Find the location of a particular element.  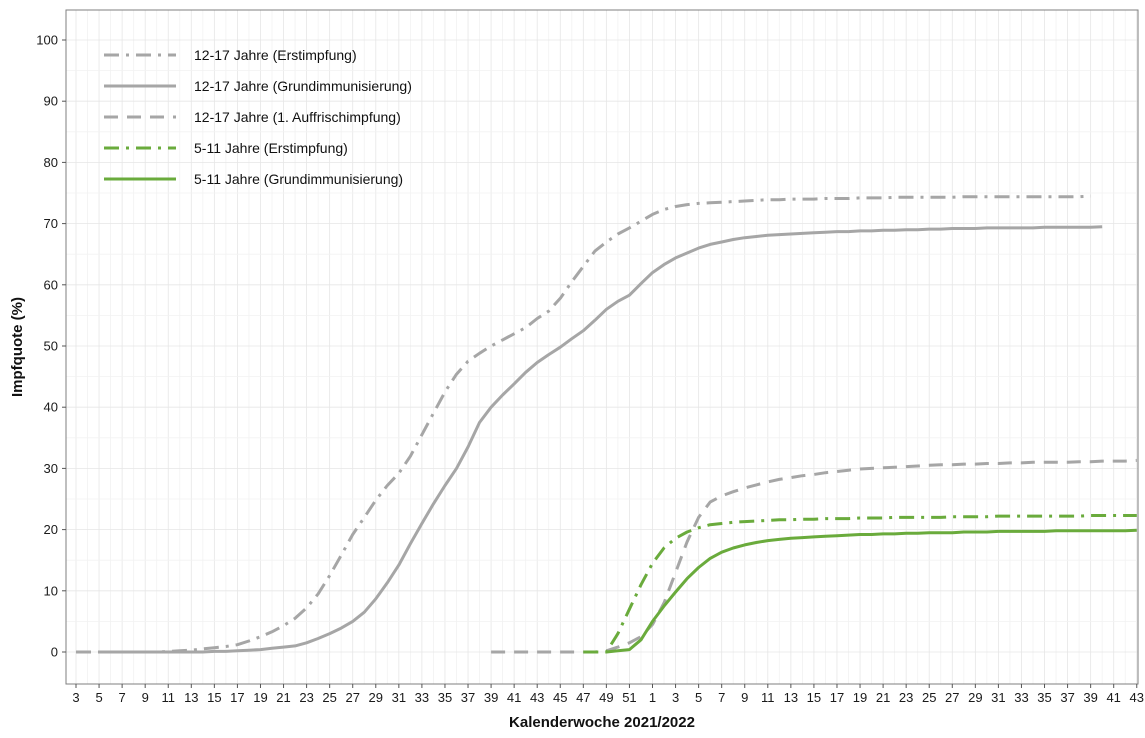

y-tick-label: 70 is located at coordinates (51, 223).